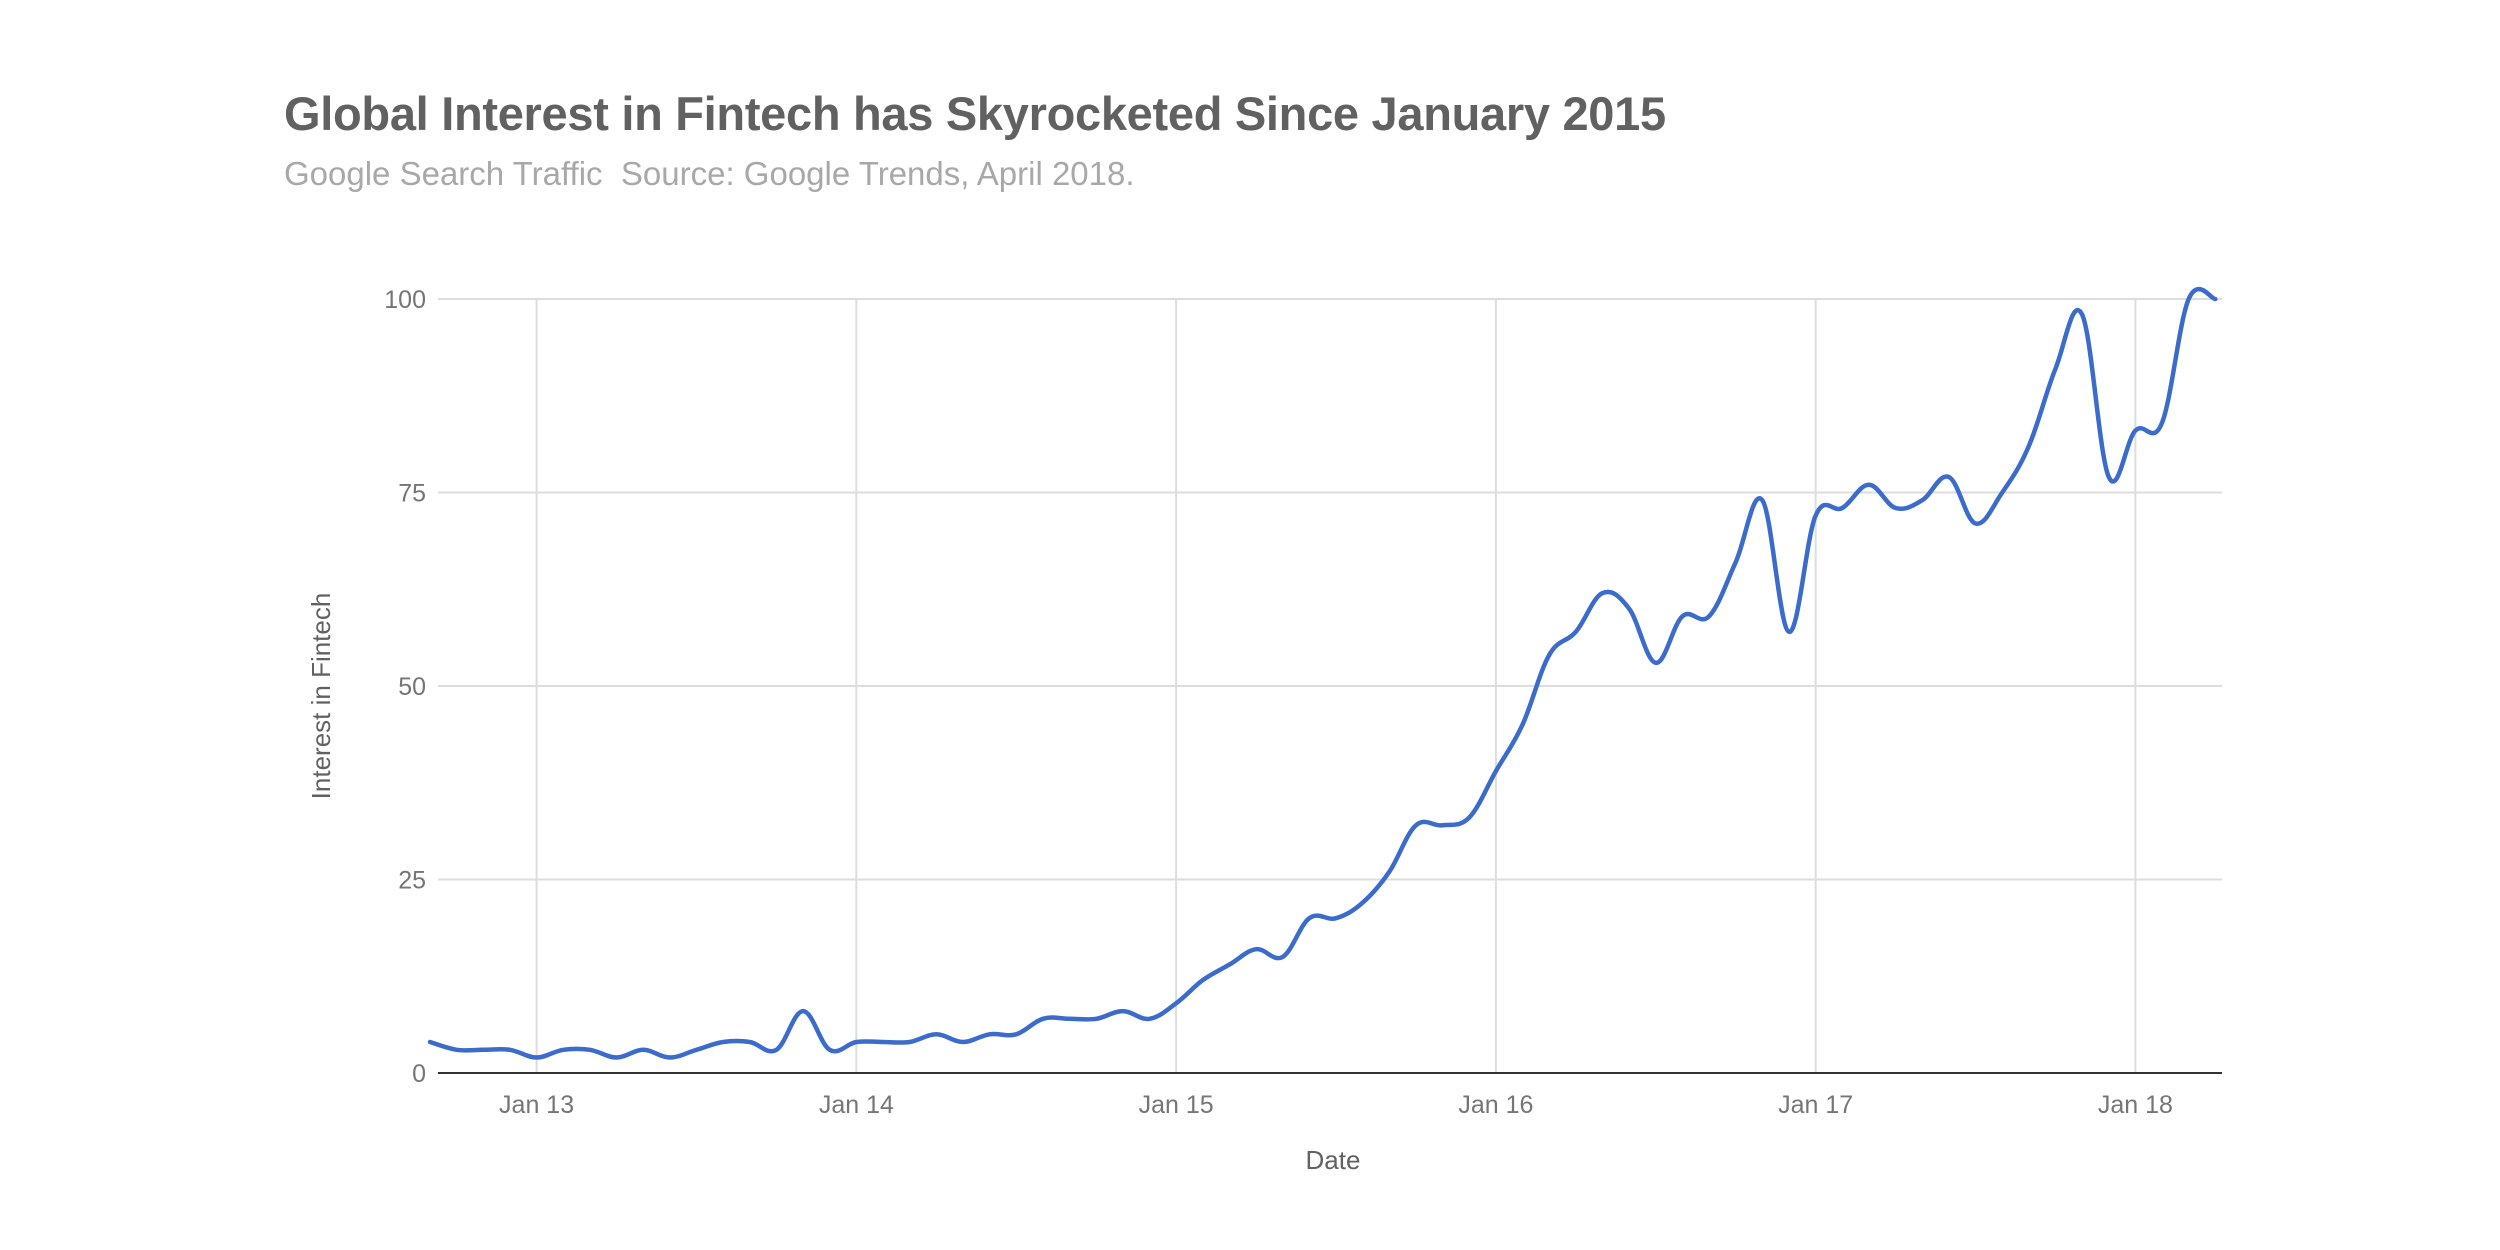 The image size is (2500, 1250). Describe the element at coordinates (405, 300) in the screenshot. I see `y-tick-label: 100` at that location.